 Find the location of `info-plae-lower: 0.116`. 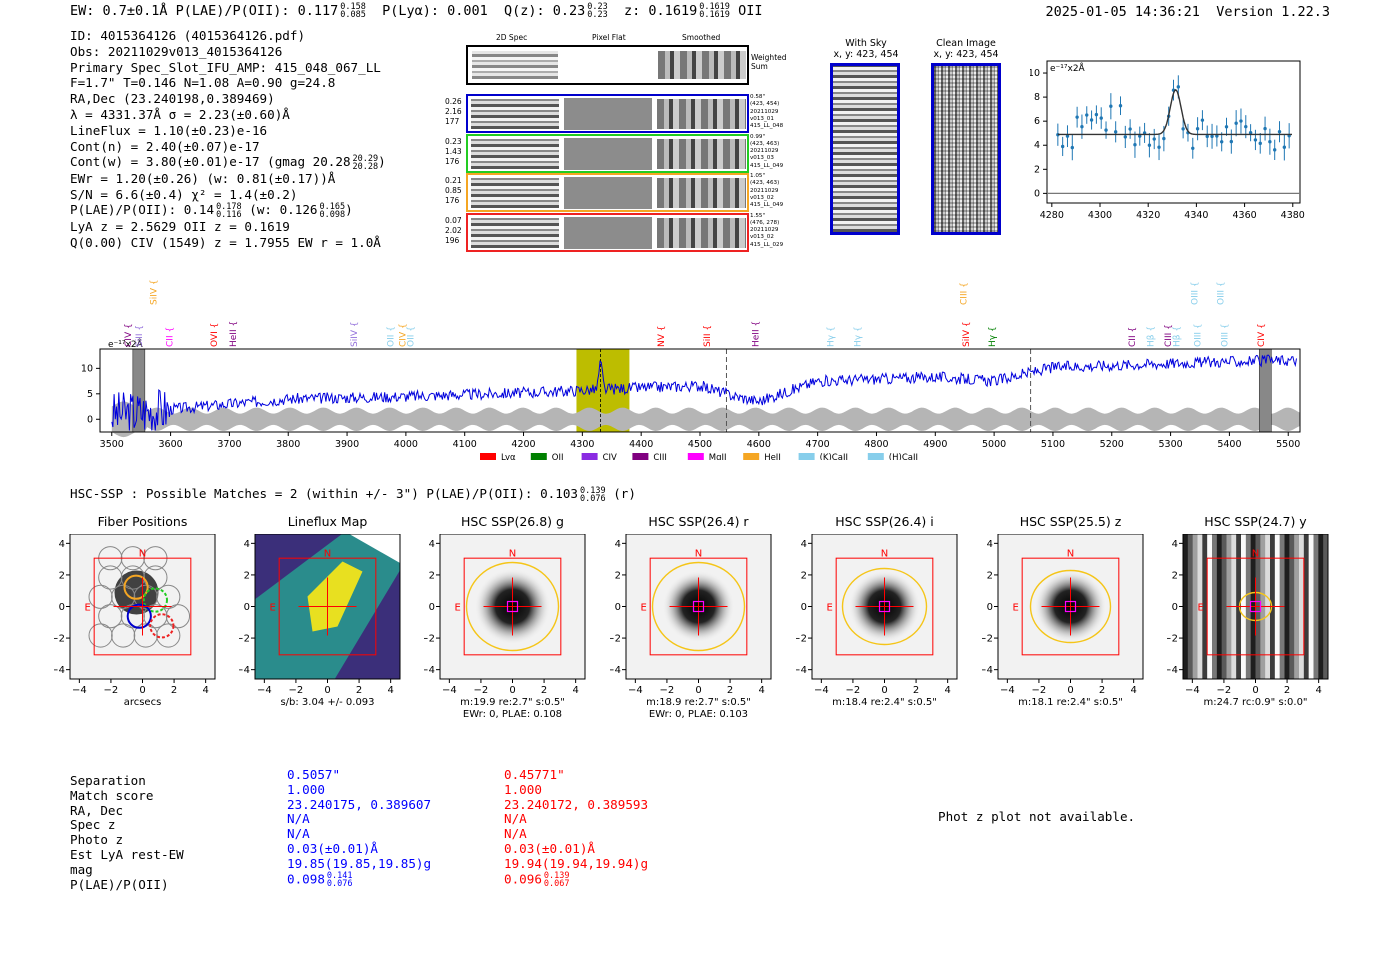

info-plae-lower: 0.116 is located at coordinates (229, 214).